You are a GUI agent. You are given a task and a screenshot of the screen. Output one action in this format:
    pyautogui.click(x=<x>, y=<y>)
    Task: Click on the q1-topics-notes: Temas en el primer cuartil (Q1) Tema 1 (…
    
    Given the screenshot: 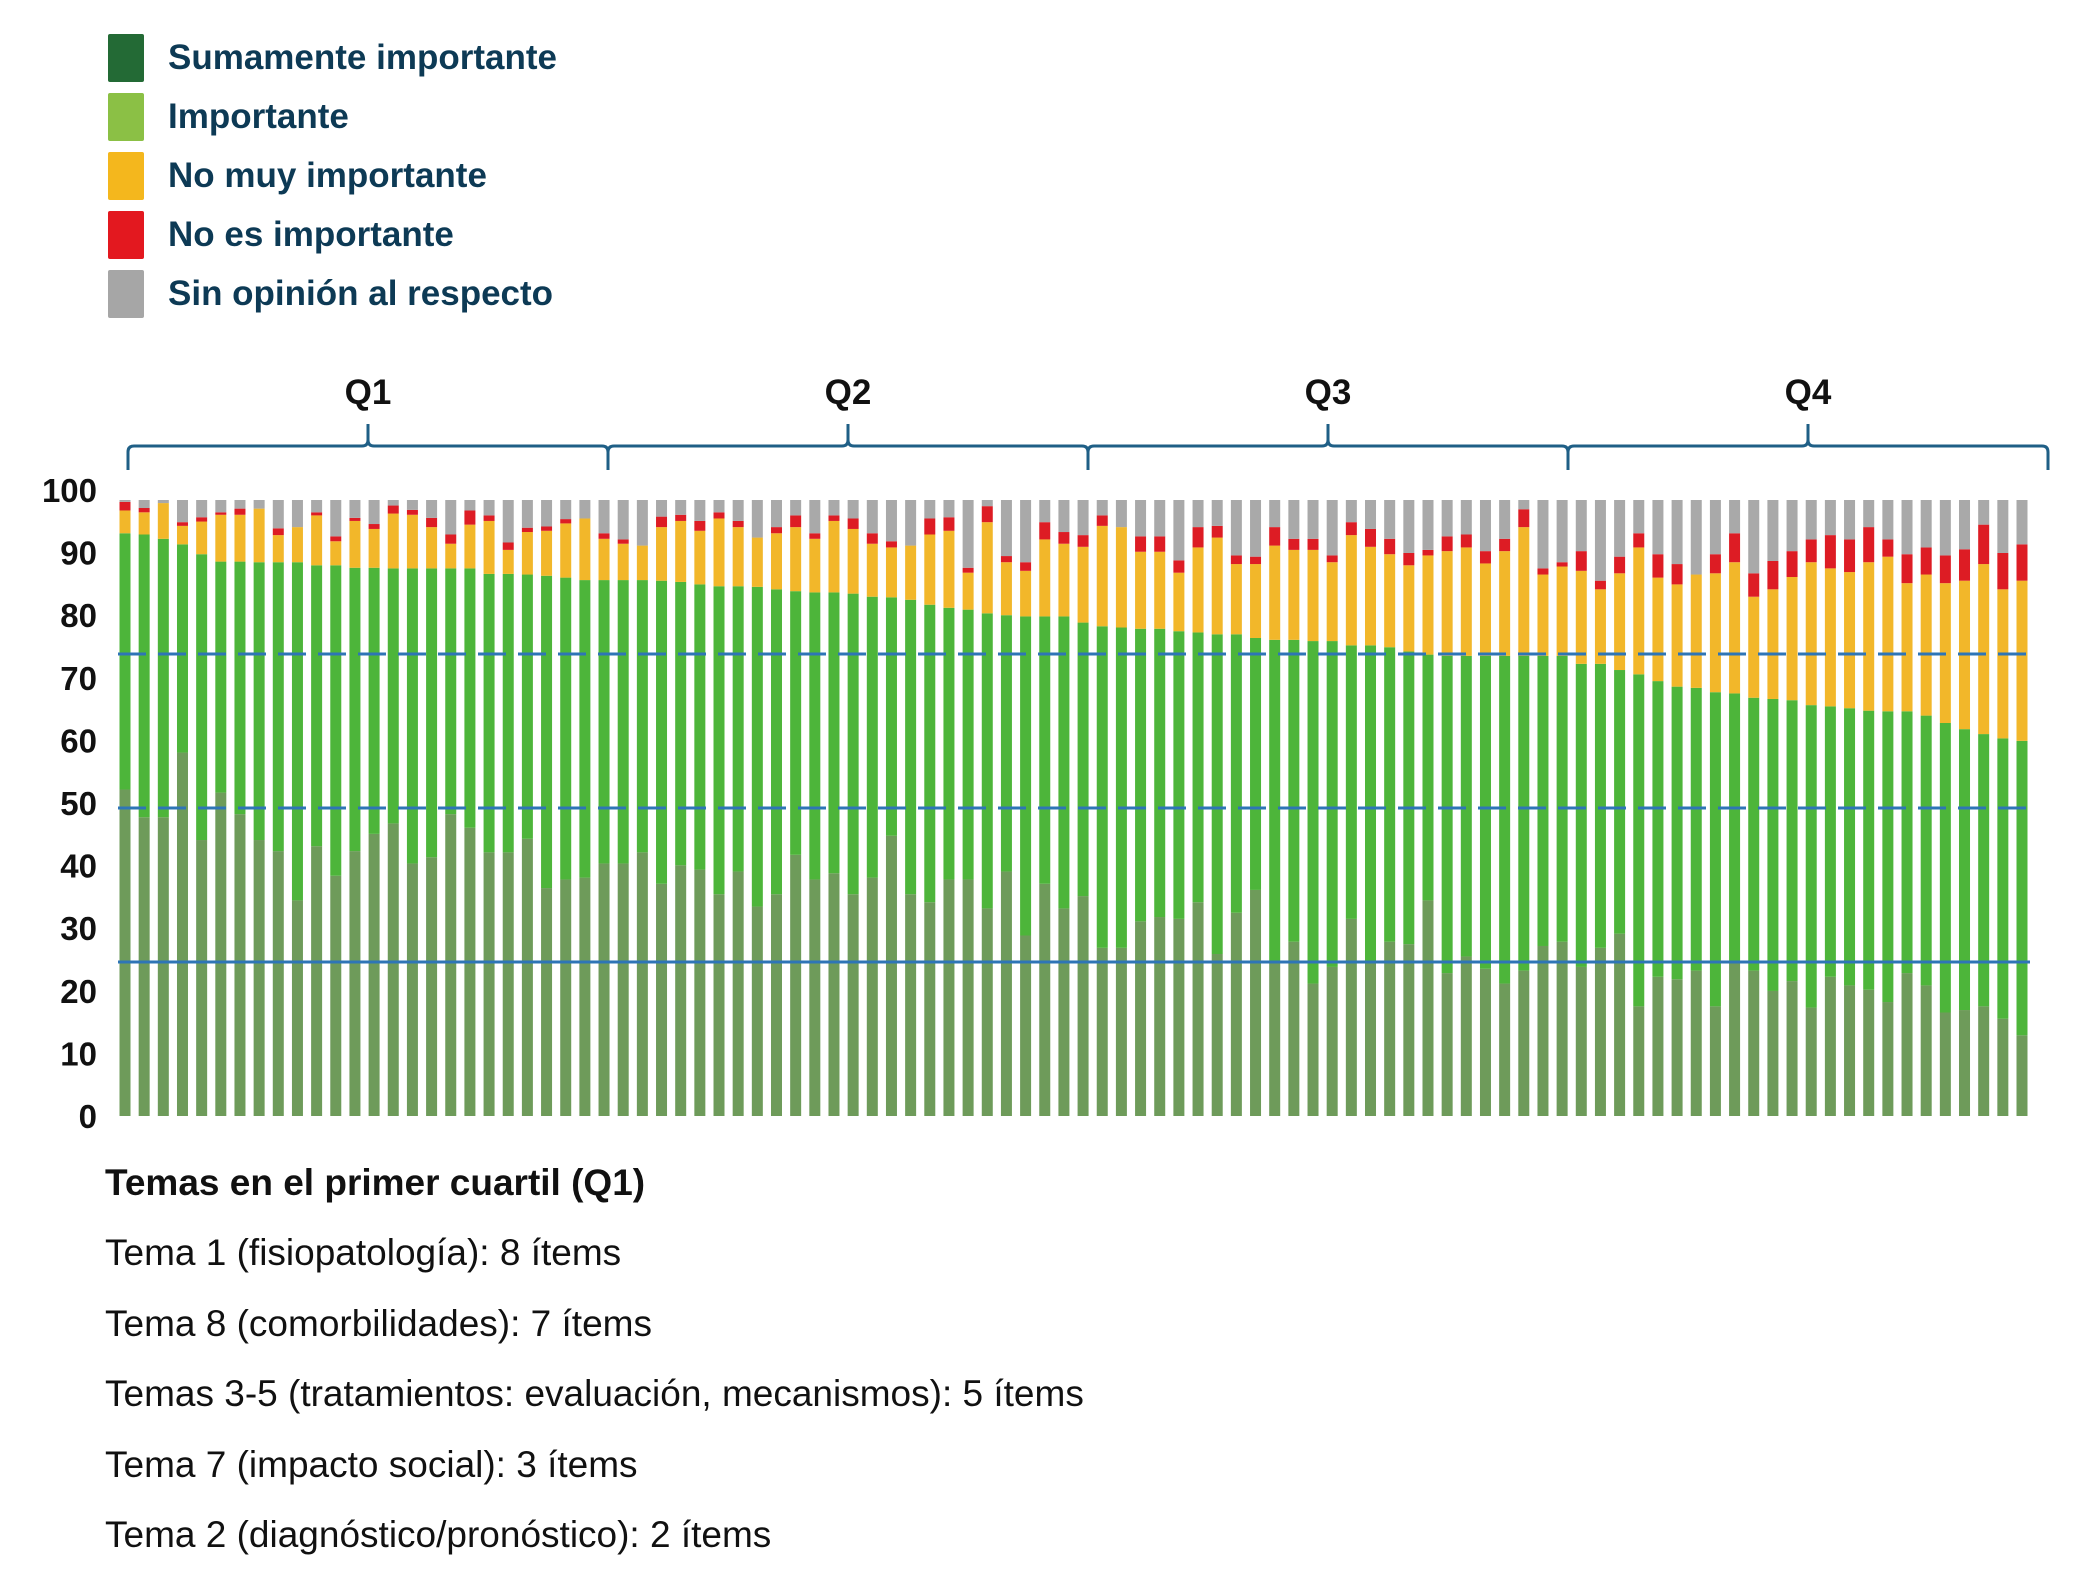 What is the action you would take?
    pyautogui.click(x=594, y=1364)
    